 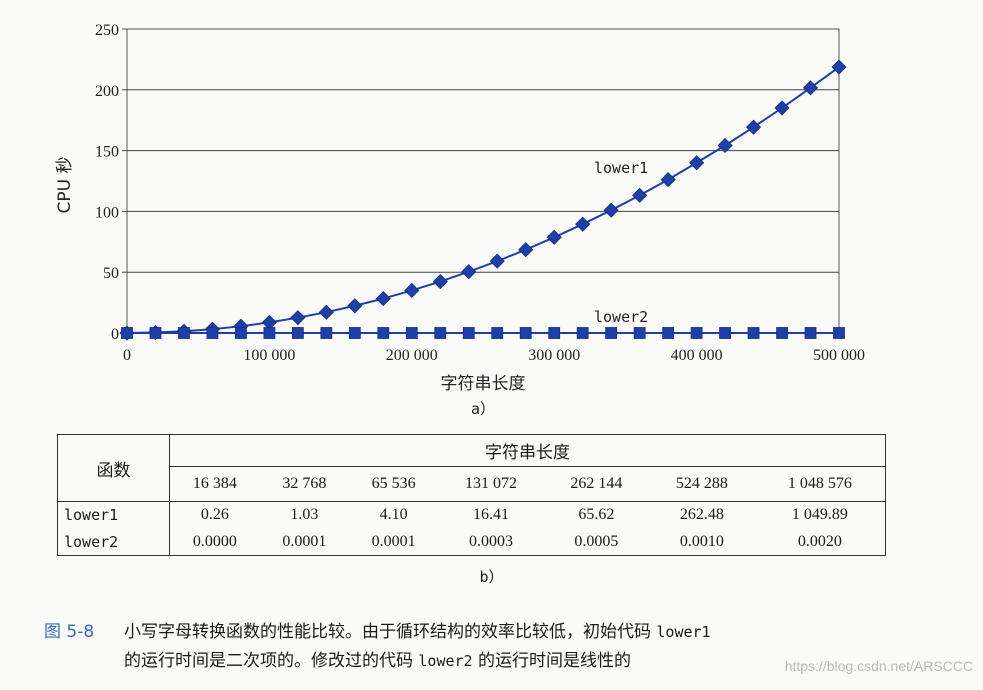 I want to click on y-tick-label: 0, so click(x=115, y=334).